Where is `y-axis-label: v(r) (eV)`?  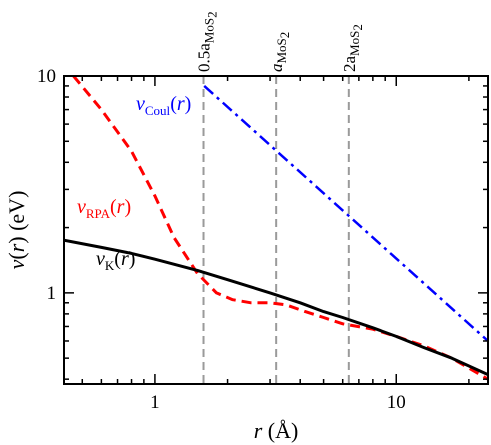
y-axis-label: v(r) (eV) is located at coordinates (16, 230).